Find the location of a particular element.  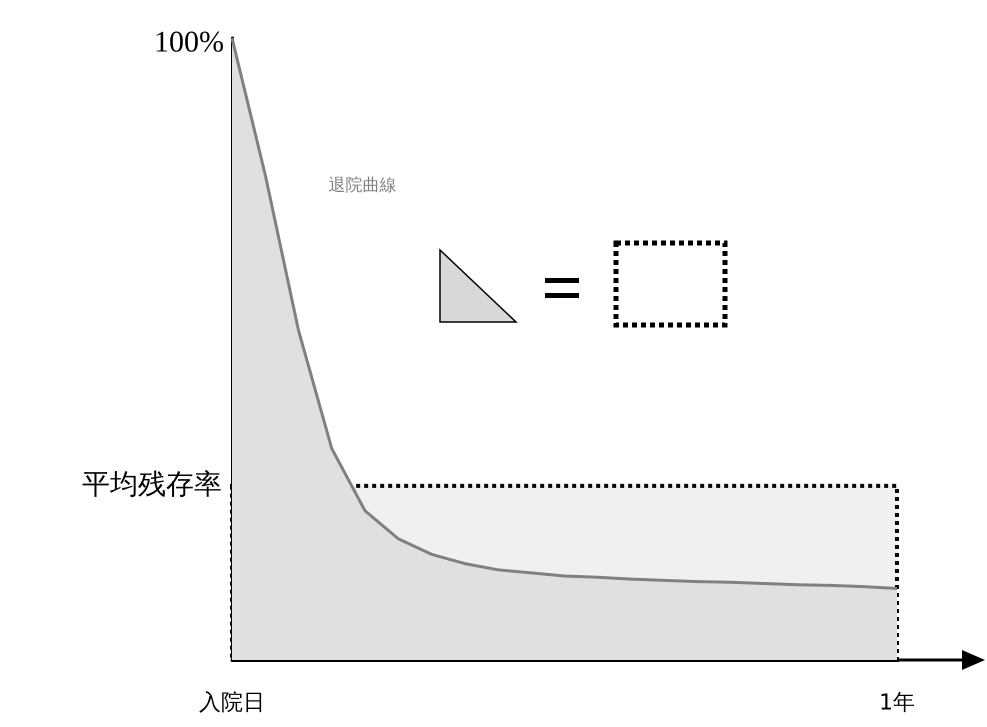

text: 退院曲線 is located at coordinates (362, 185).